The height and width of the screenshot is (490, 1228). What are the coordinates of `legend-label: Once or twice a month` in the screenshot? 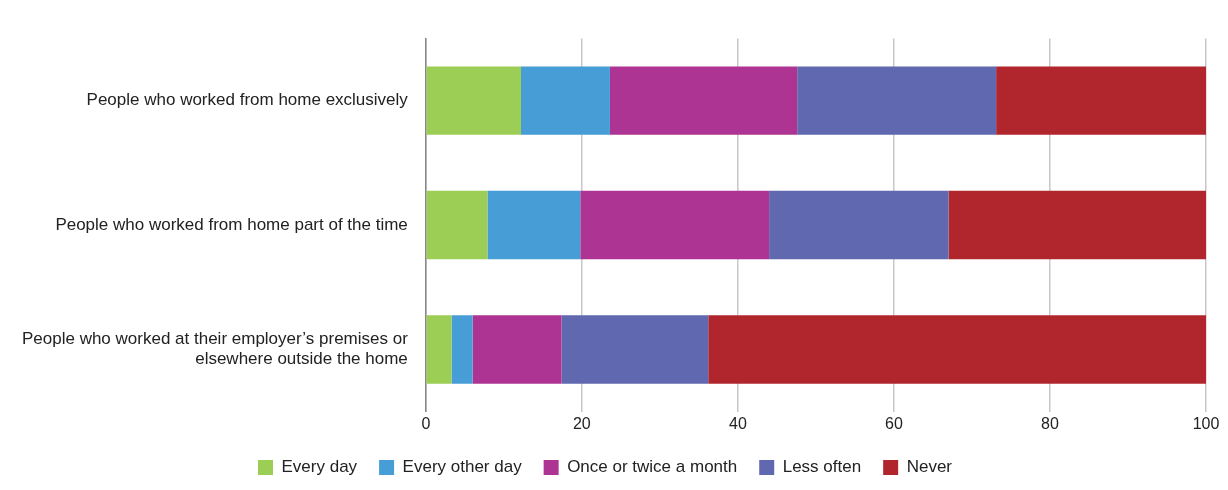 It's located at (652, 467).